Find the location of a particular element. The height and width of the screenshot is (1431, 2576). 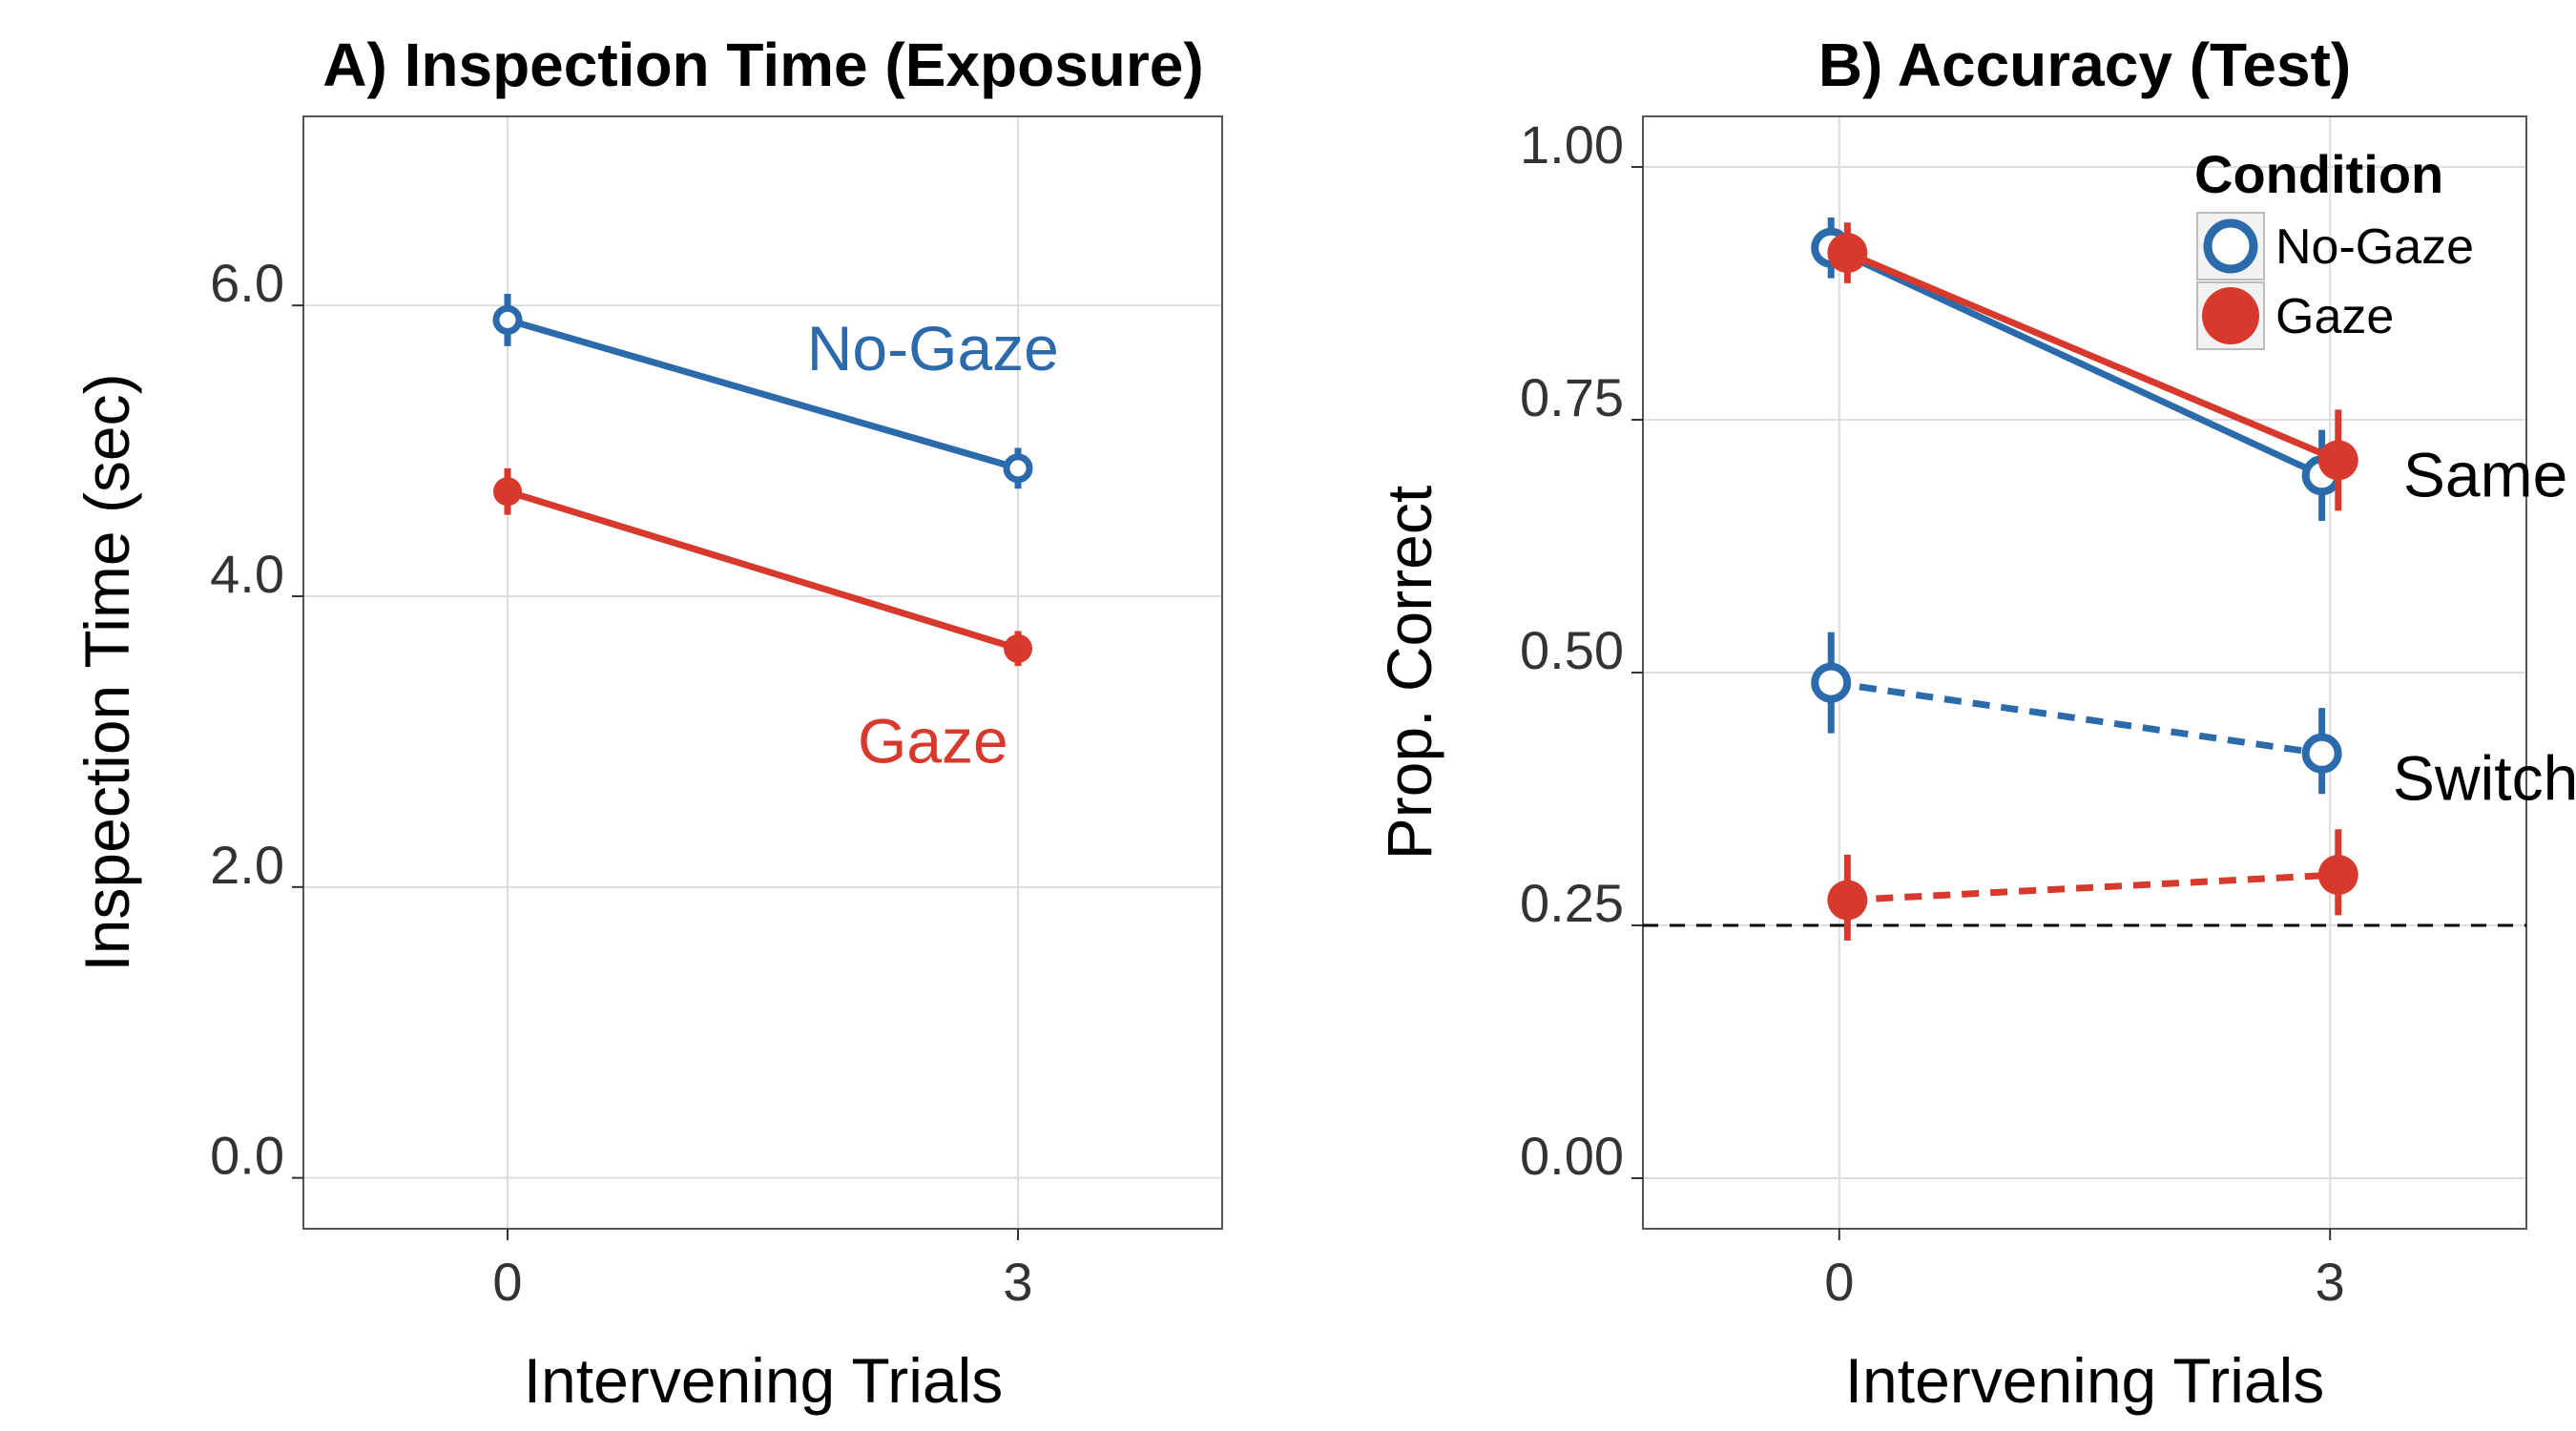

series-gaze-switch is located at coordinates (2092, 885).